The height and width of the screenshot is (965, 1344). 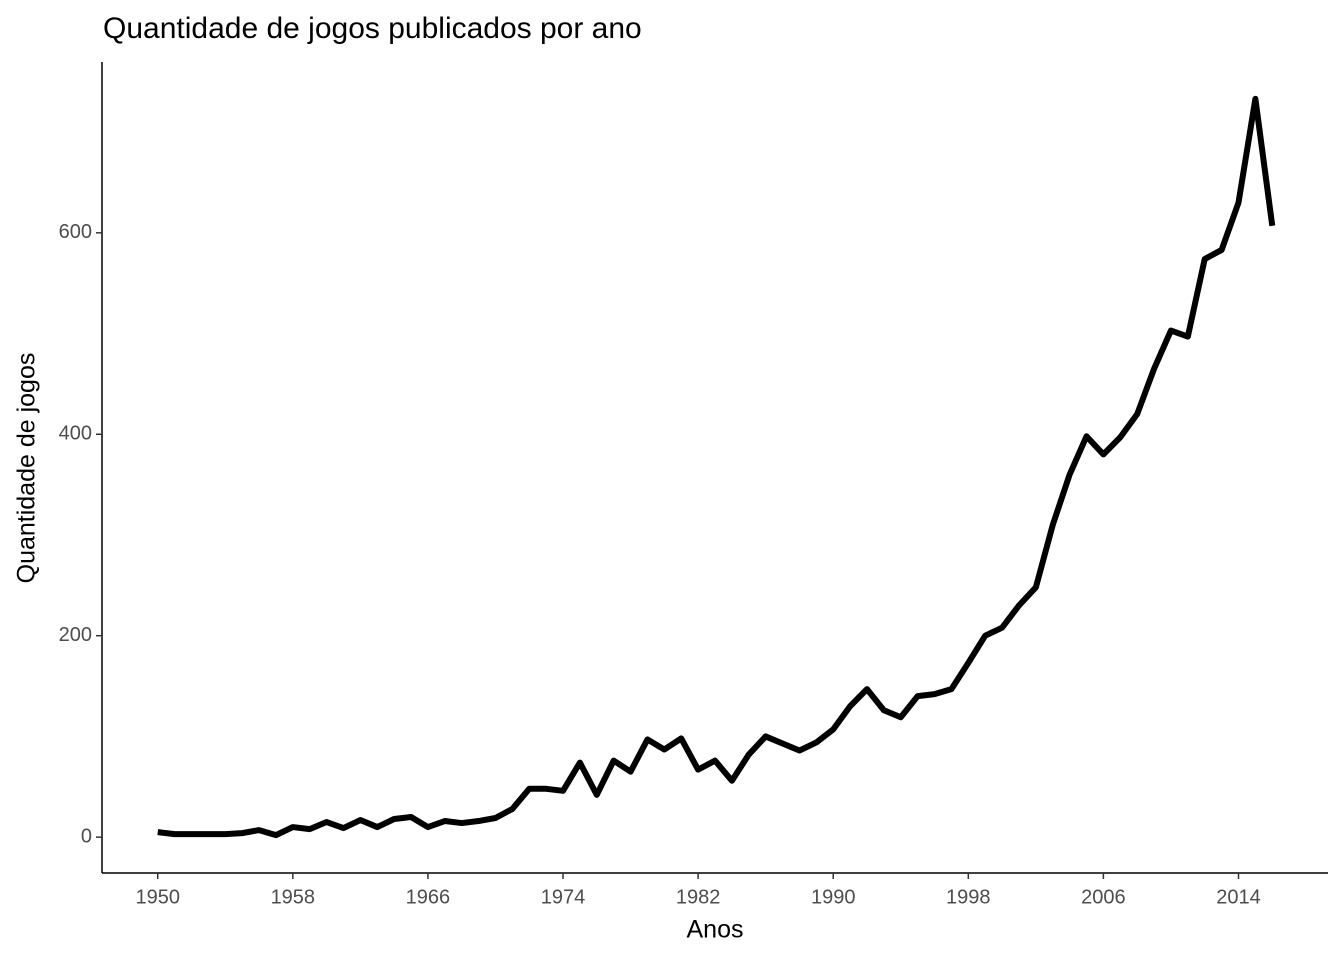 What do you see at coordinates (75, 635) in the screenshot?
I see `y-tick-label: 200` at bounding box center [75, 635].